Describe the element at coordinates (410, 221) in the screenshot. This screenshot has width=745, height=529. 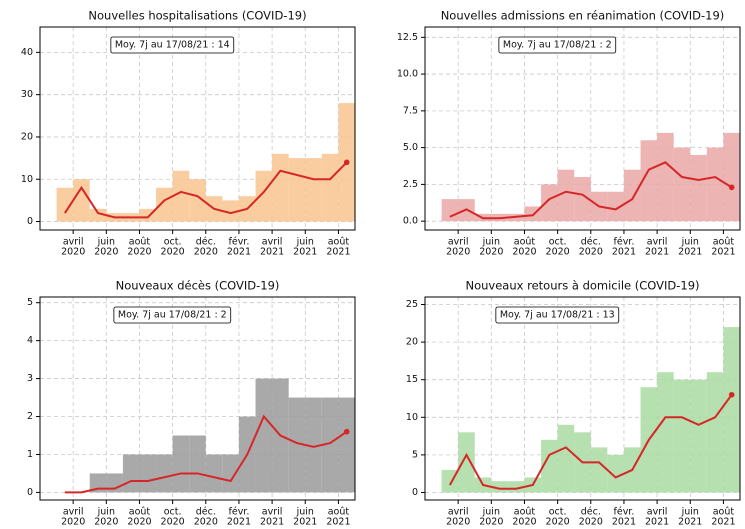
I see `y-tick-label: 0.0` at that location.